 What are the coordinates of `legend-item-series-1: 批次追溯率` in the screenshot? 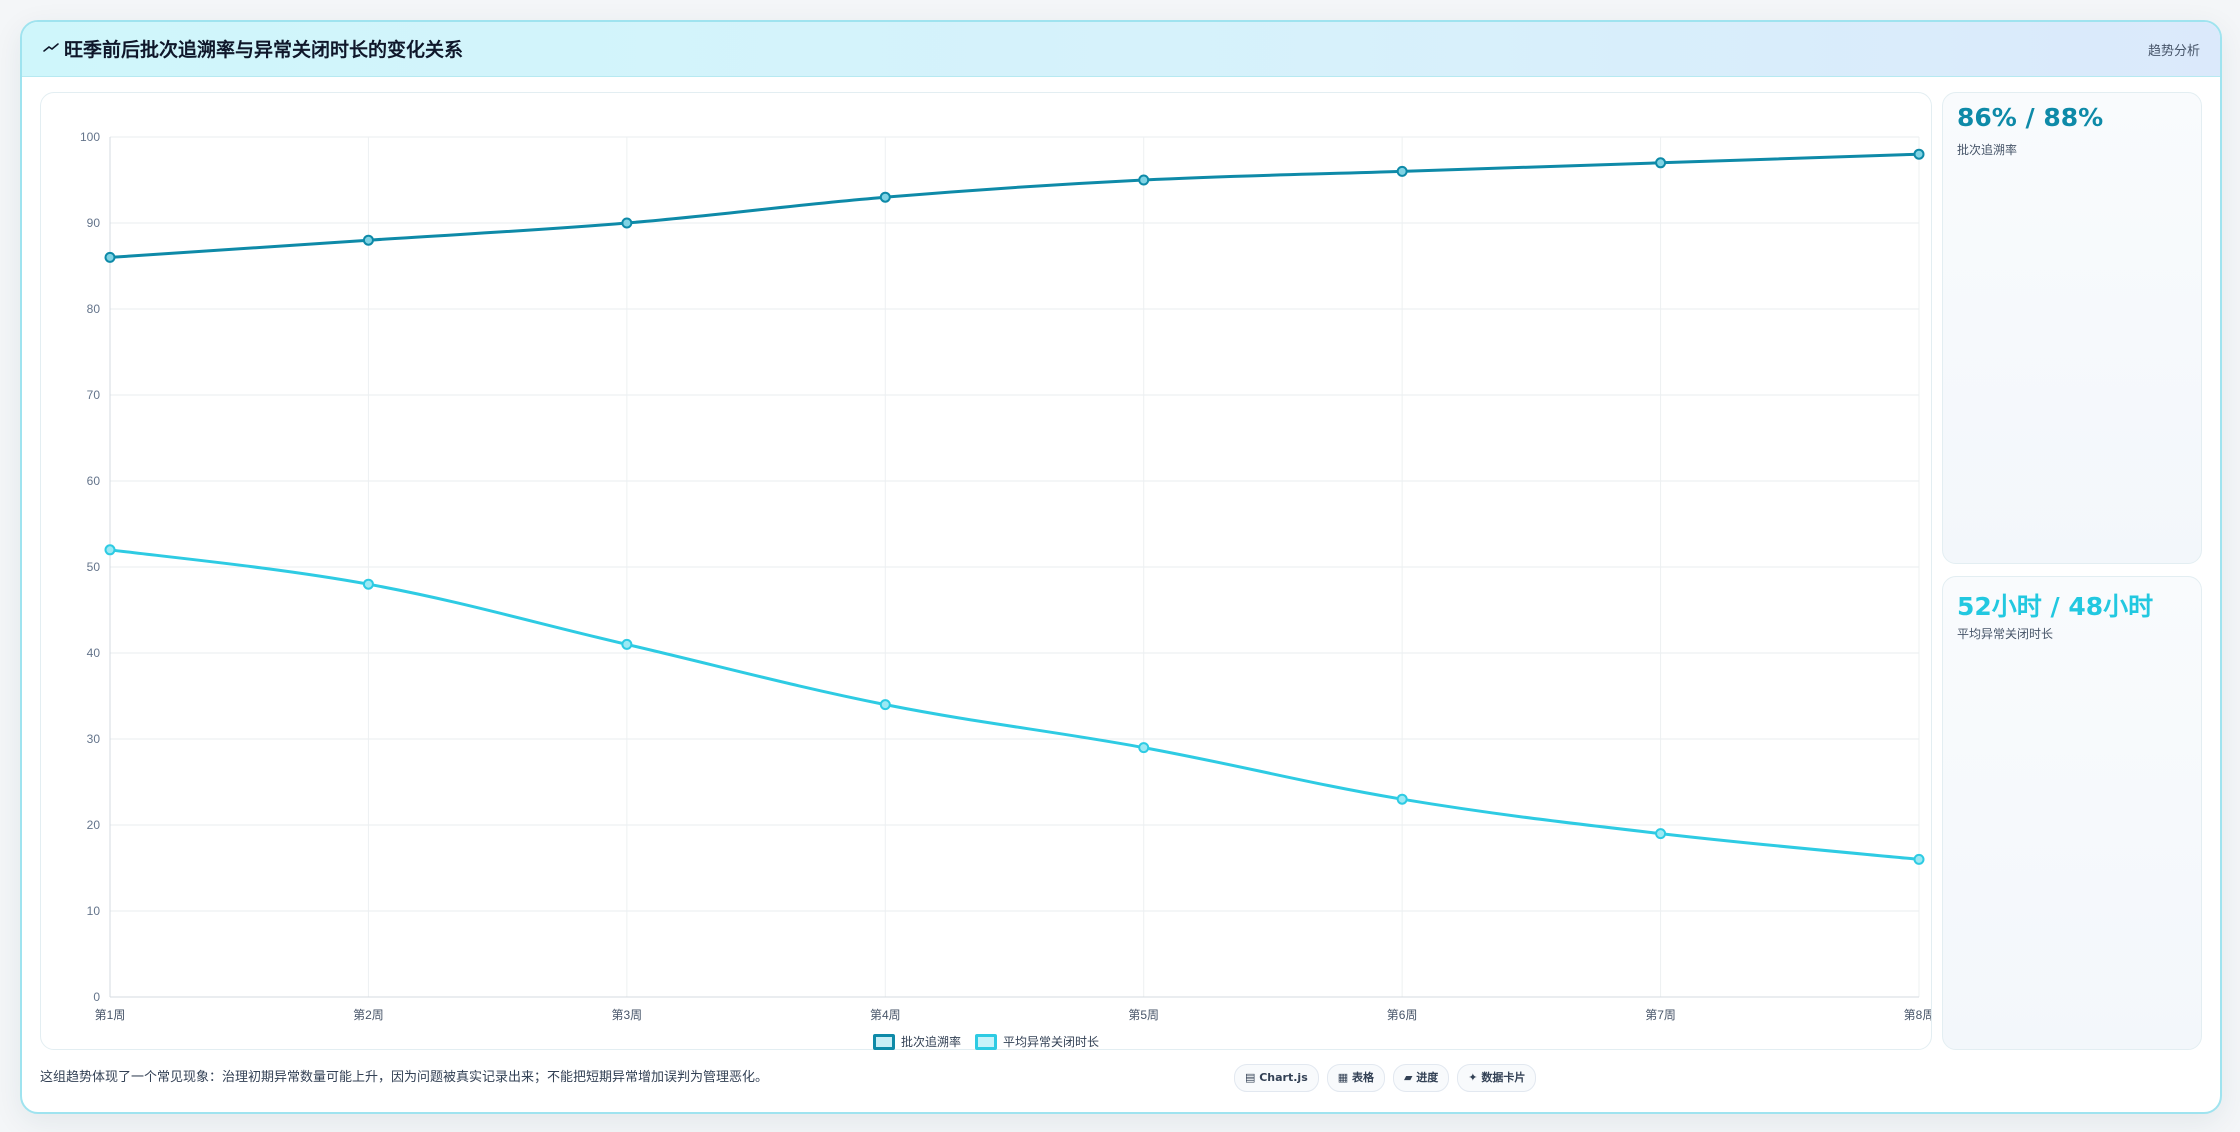 It's located at (916, 1041).